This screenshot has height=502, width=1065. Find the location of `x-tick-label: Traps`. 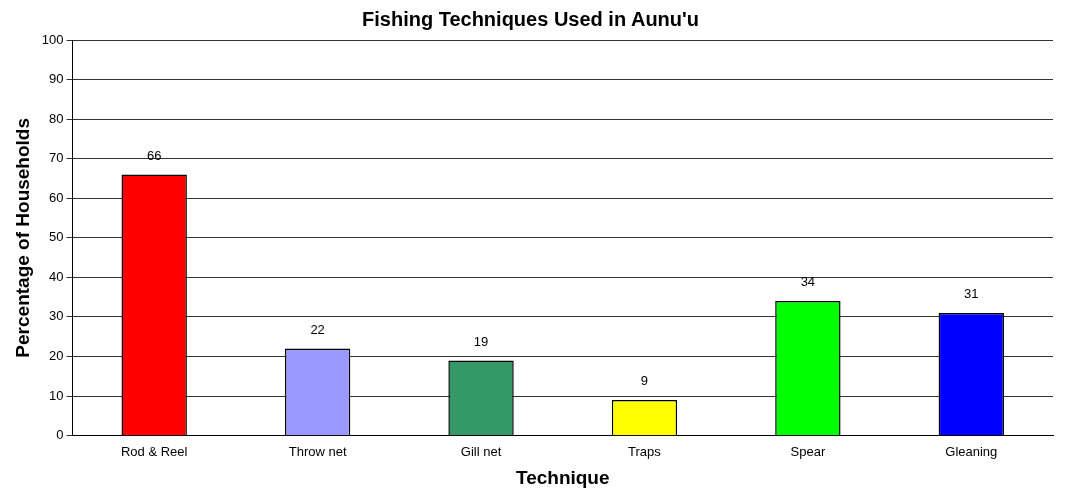

x-tick-label: Traps is located at coordinates (645, 451).